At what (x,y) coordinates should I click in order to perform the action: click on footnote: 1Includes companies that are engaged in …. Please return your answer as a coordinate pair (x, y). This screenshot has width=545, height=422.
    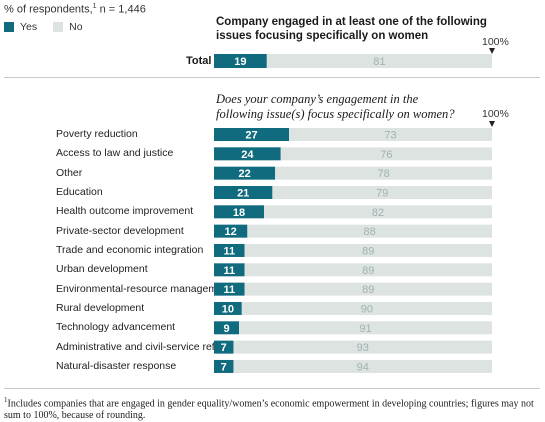
    Looking at the image, I should click on (272, 408).